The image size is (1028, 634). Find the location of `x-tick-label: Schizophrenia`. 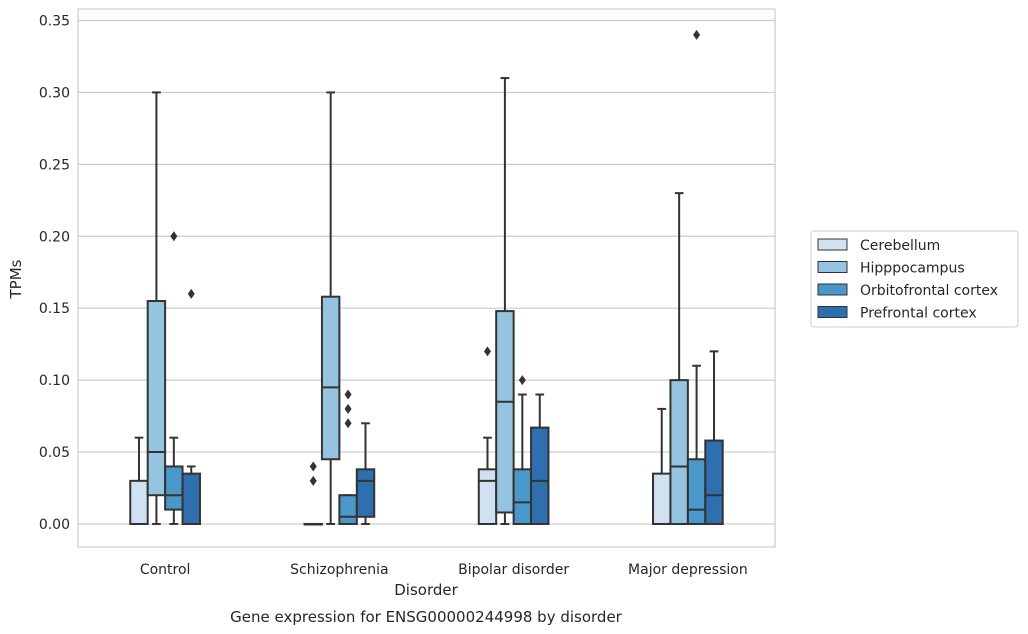

x-tick-label: Schizophrenia is located at coordinates (339, 570).